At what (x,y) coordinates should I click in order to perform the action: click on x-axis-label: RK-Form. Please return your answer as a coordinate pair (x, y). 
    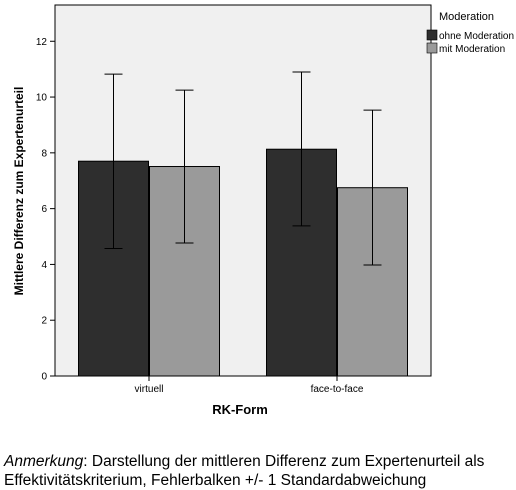
    Looking at the image, I should click on (240, 409).